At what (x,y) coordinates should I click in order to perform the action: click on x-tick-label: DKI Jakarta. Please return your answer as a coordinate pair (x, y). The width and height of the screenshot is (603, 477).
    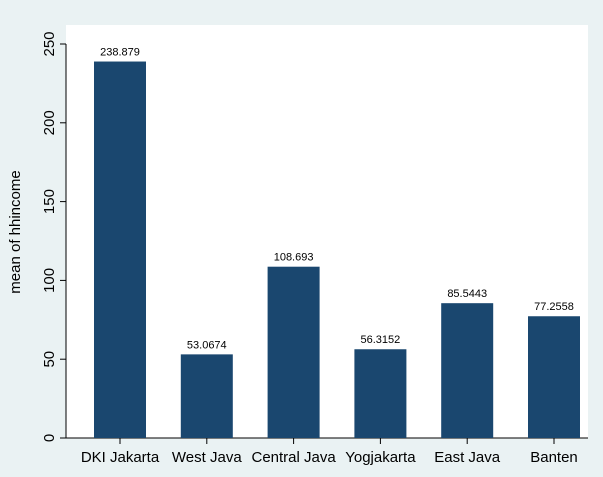
    Looking at the image, I should click on (120, 457).